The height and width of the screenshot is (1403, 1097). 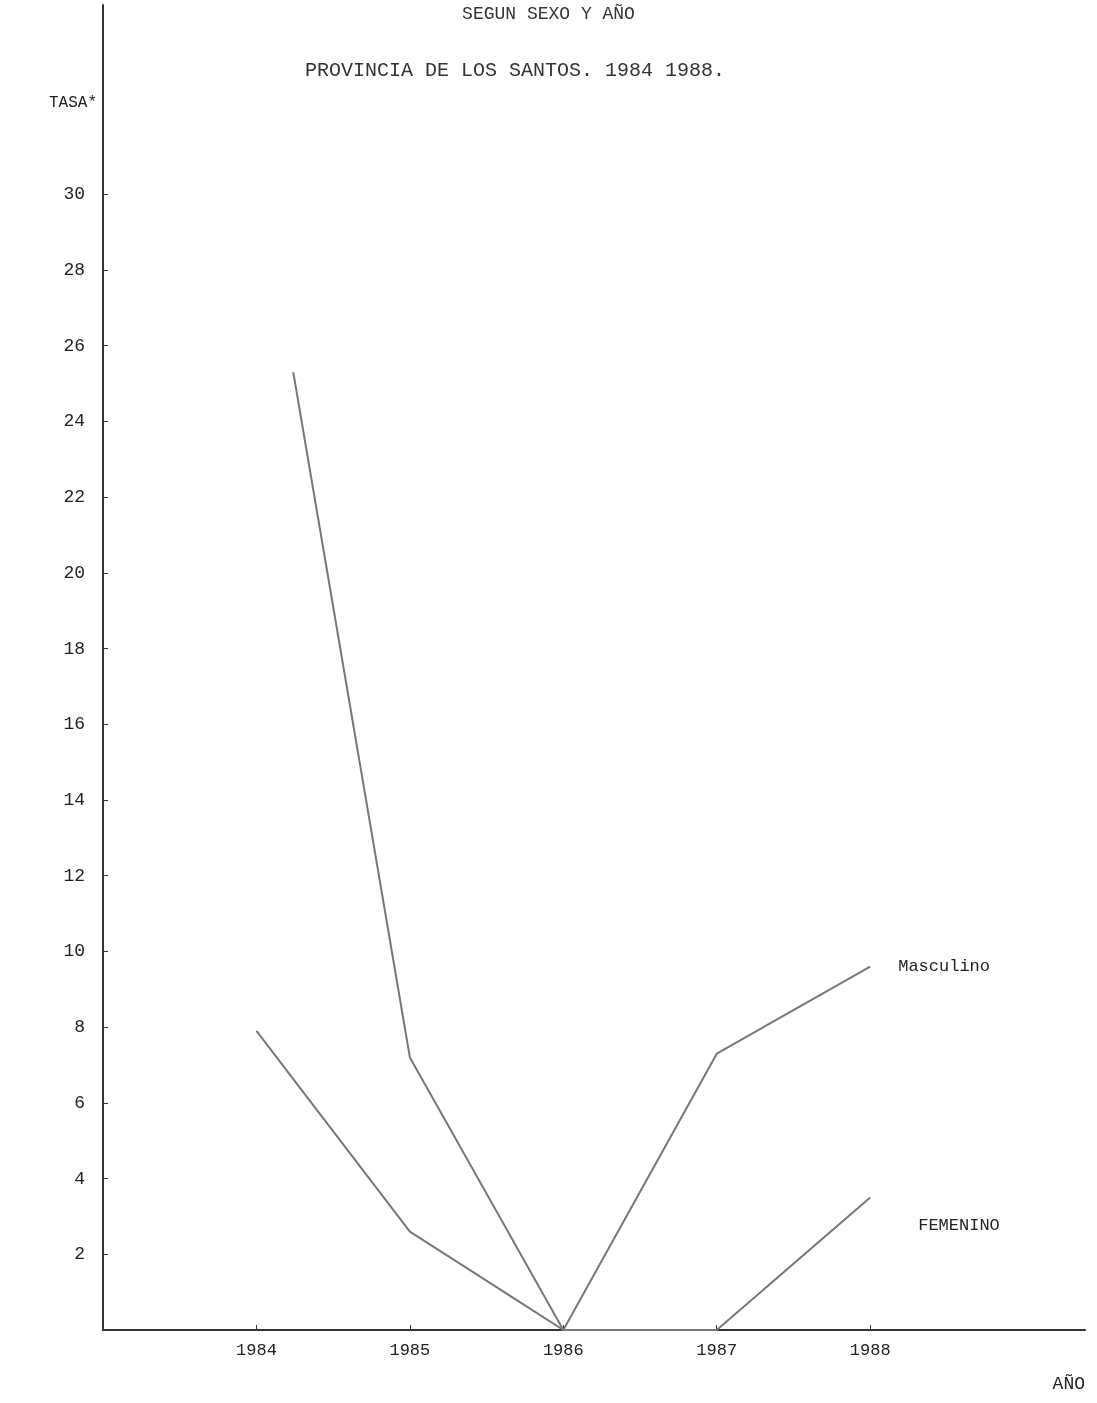 What do you see at coordinates (74, 648) in the screenshot?
I see `y-tick-label: 18` at bounding box center [74, 648].